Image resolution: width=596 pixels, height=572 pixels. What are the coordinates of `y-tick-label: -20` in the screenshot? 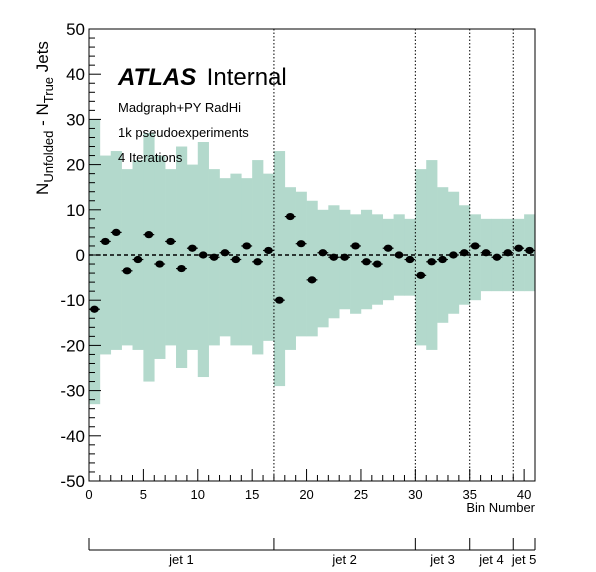 It's located at (72, 345).